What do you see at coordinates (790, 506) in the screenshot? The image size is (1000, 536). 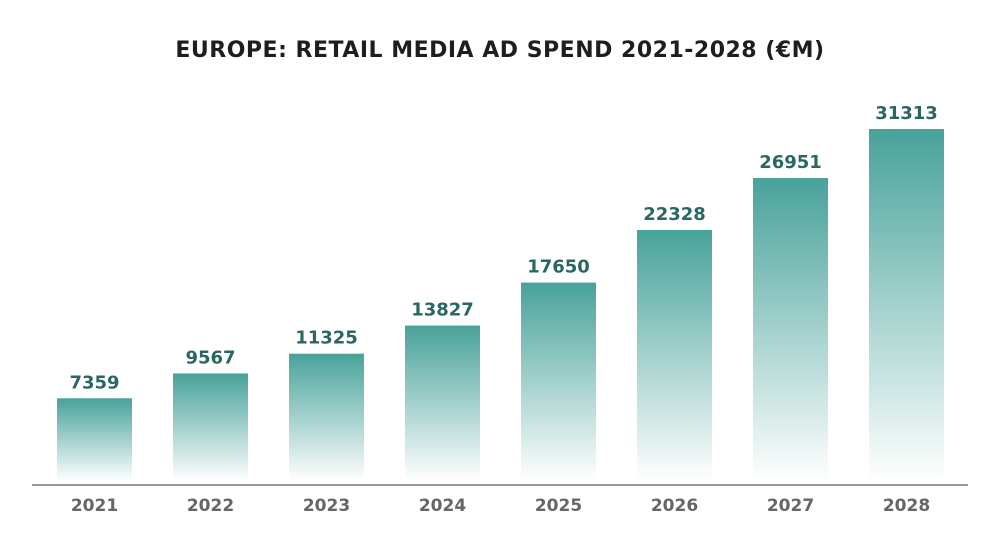 I see `x-tick-label: 2027` at bounding box center [790, 506].